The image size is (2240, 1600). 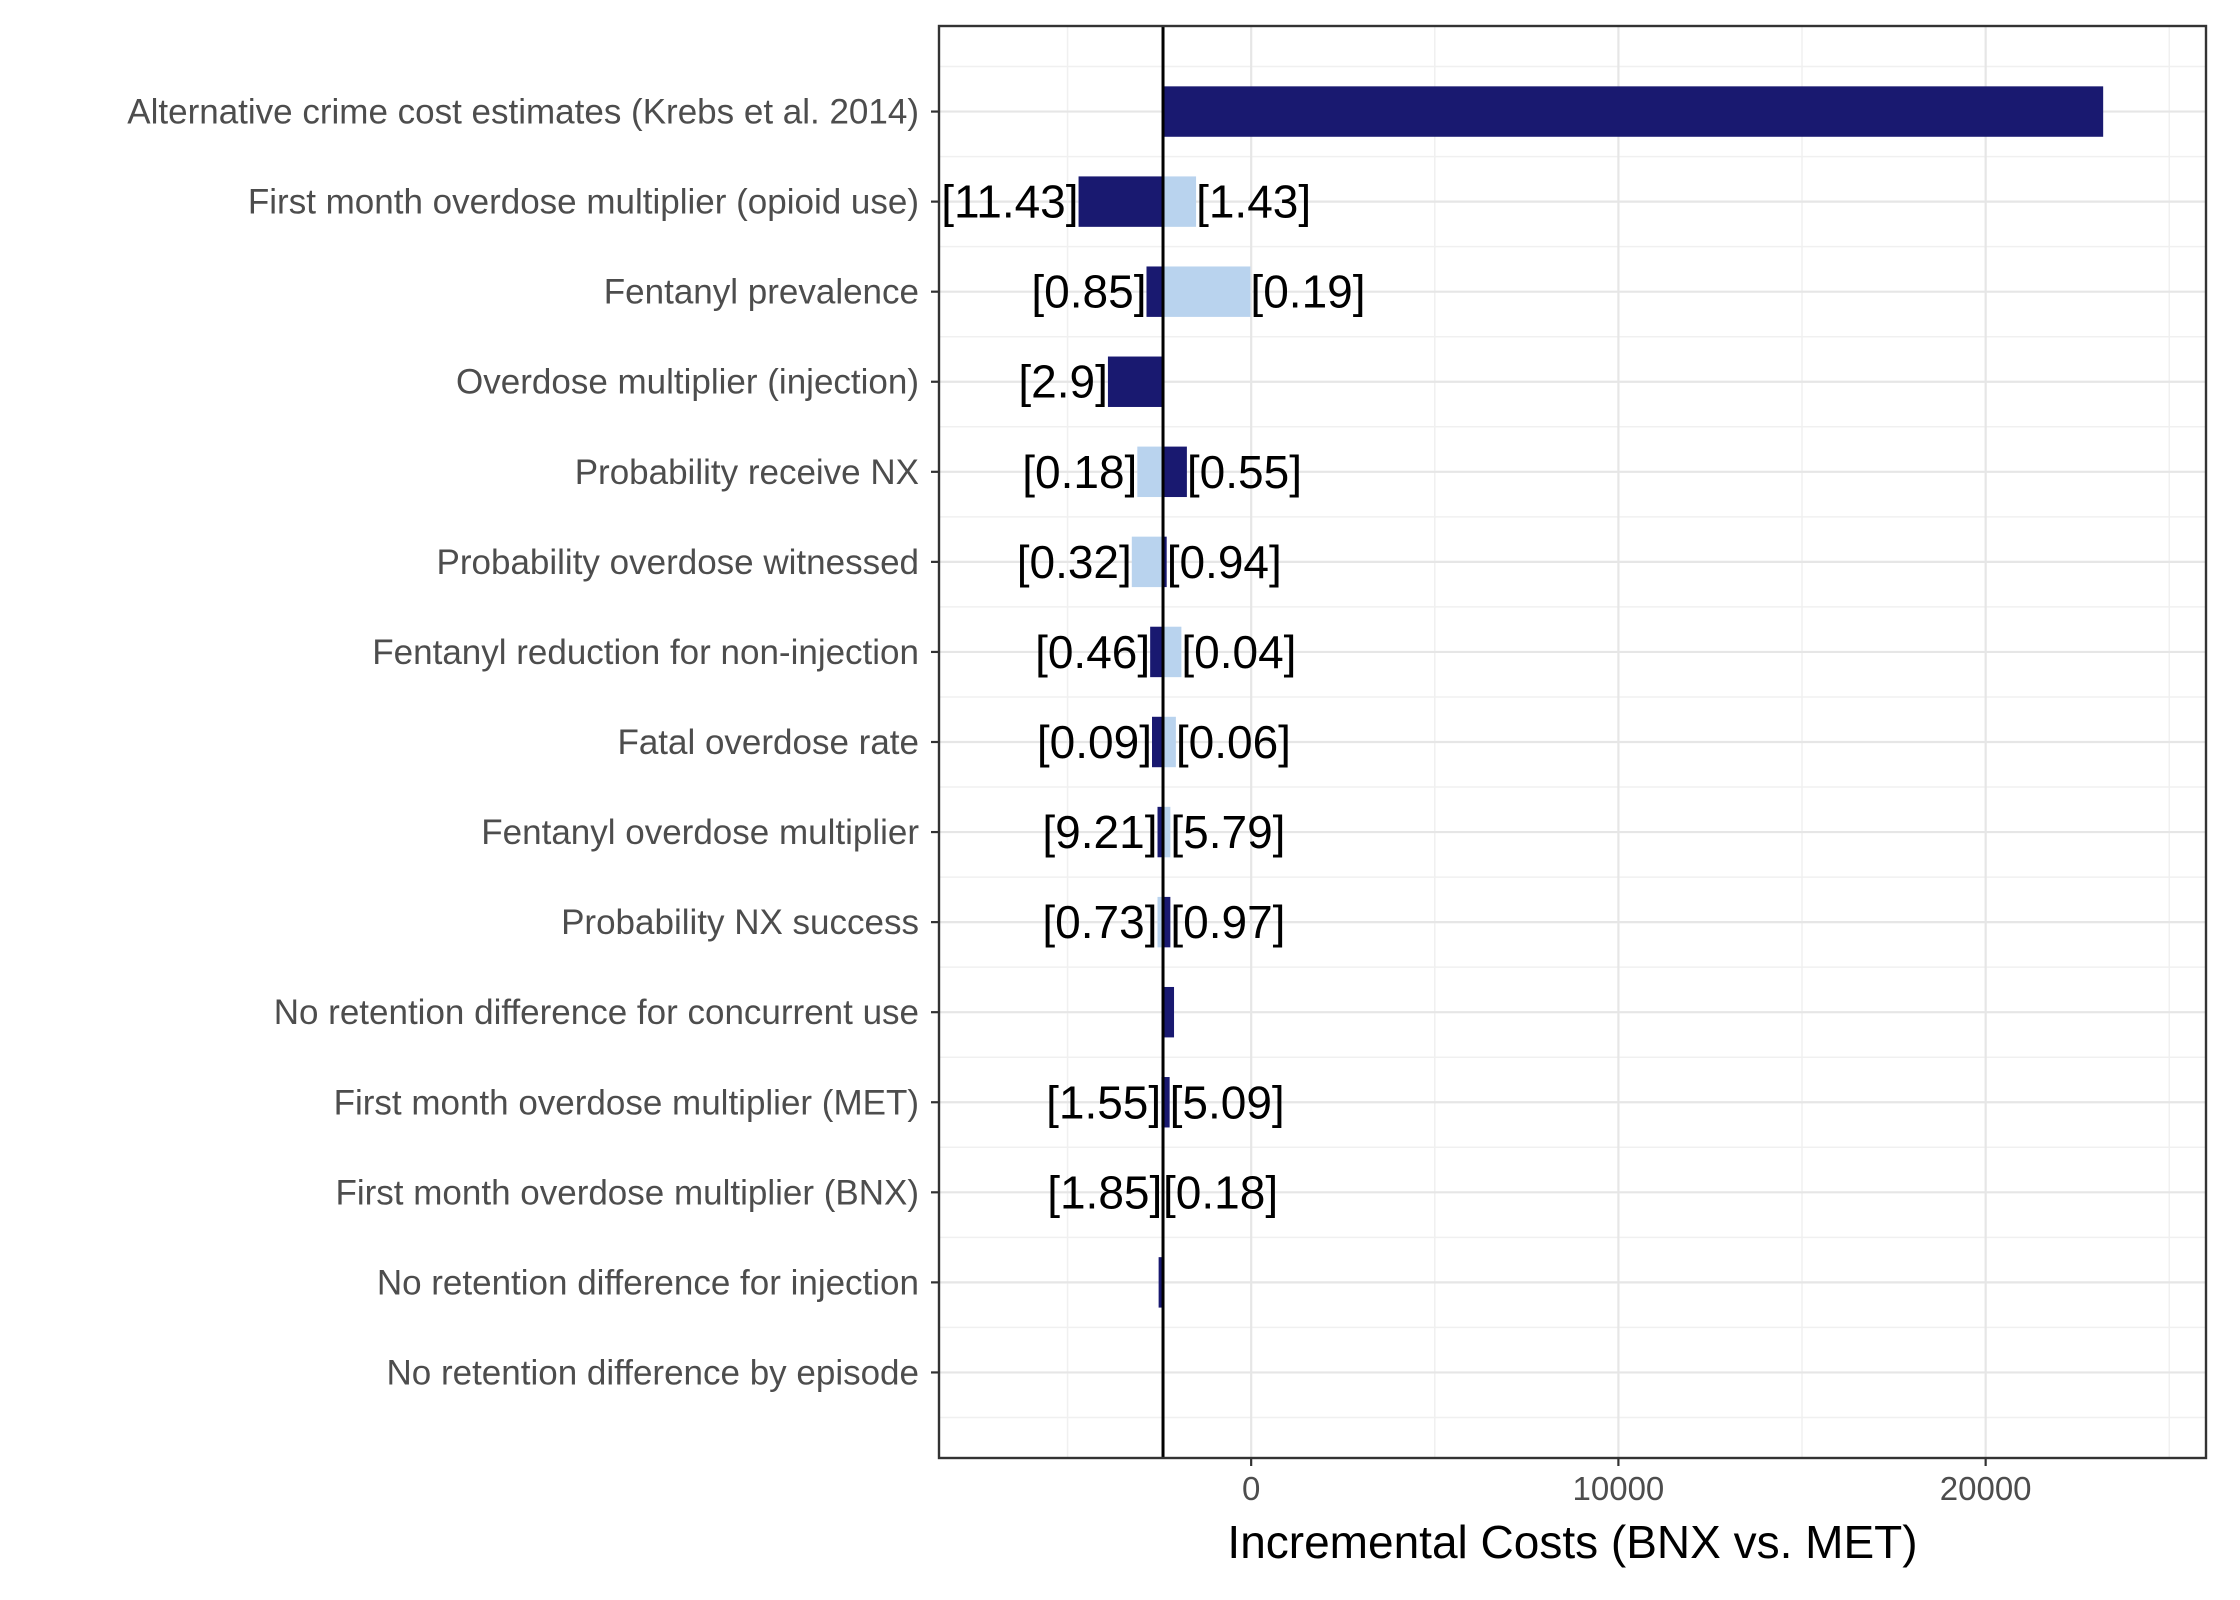 What do you see at coordinates (1088, 292) in the screenshot?
I see `bar-low-label: [0.85]` at bounding box center [1088, 292].